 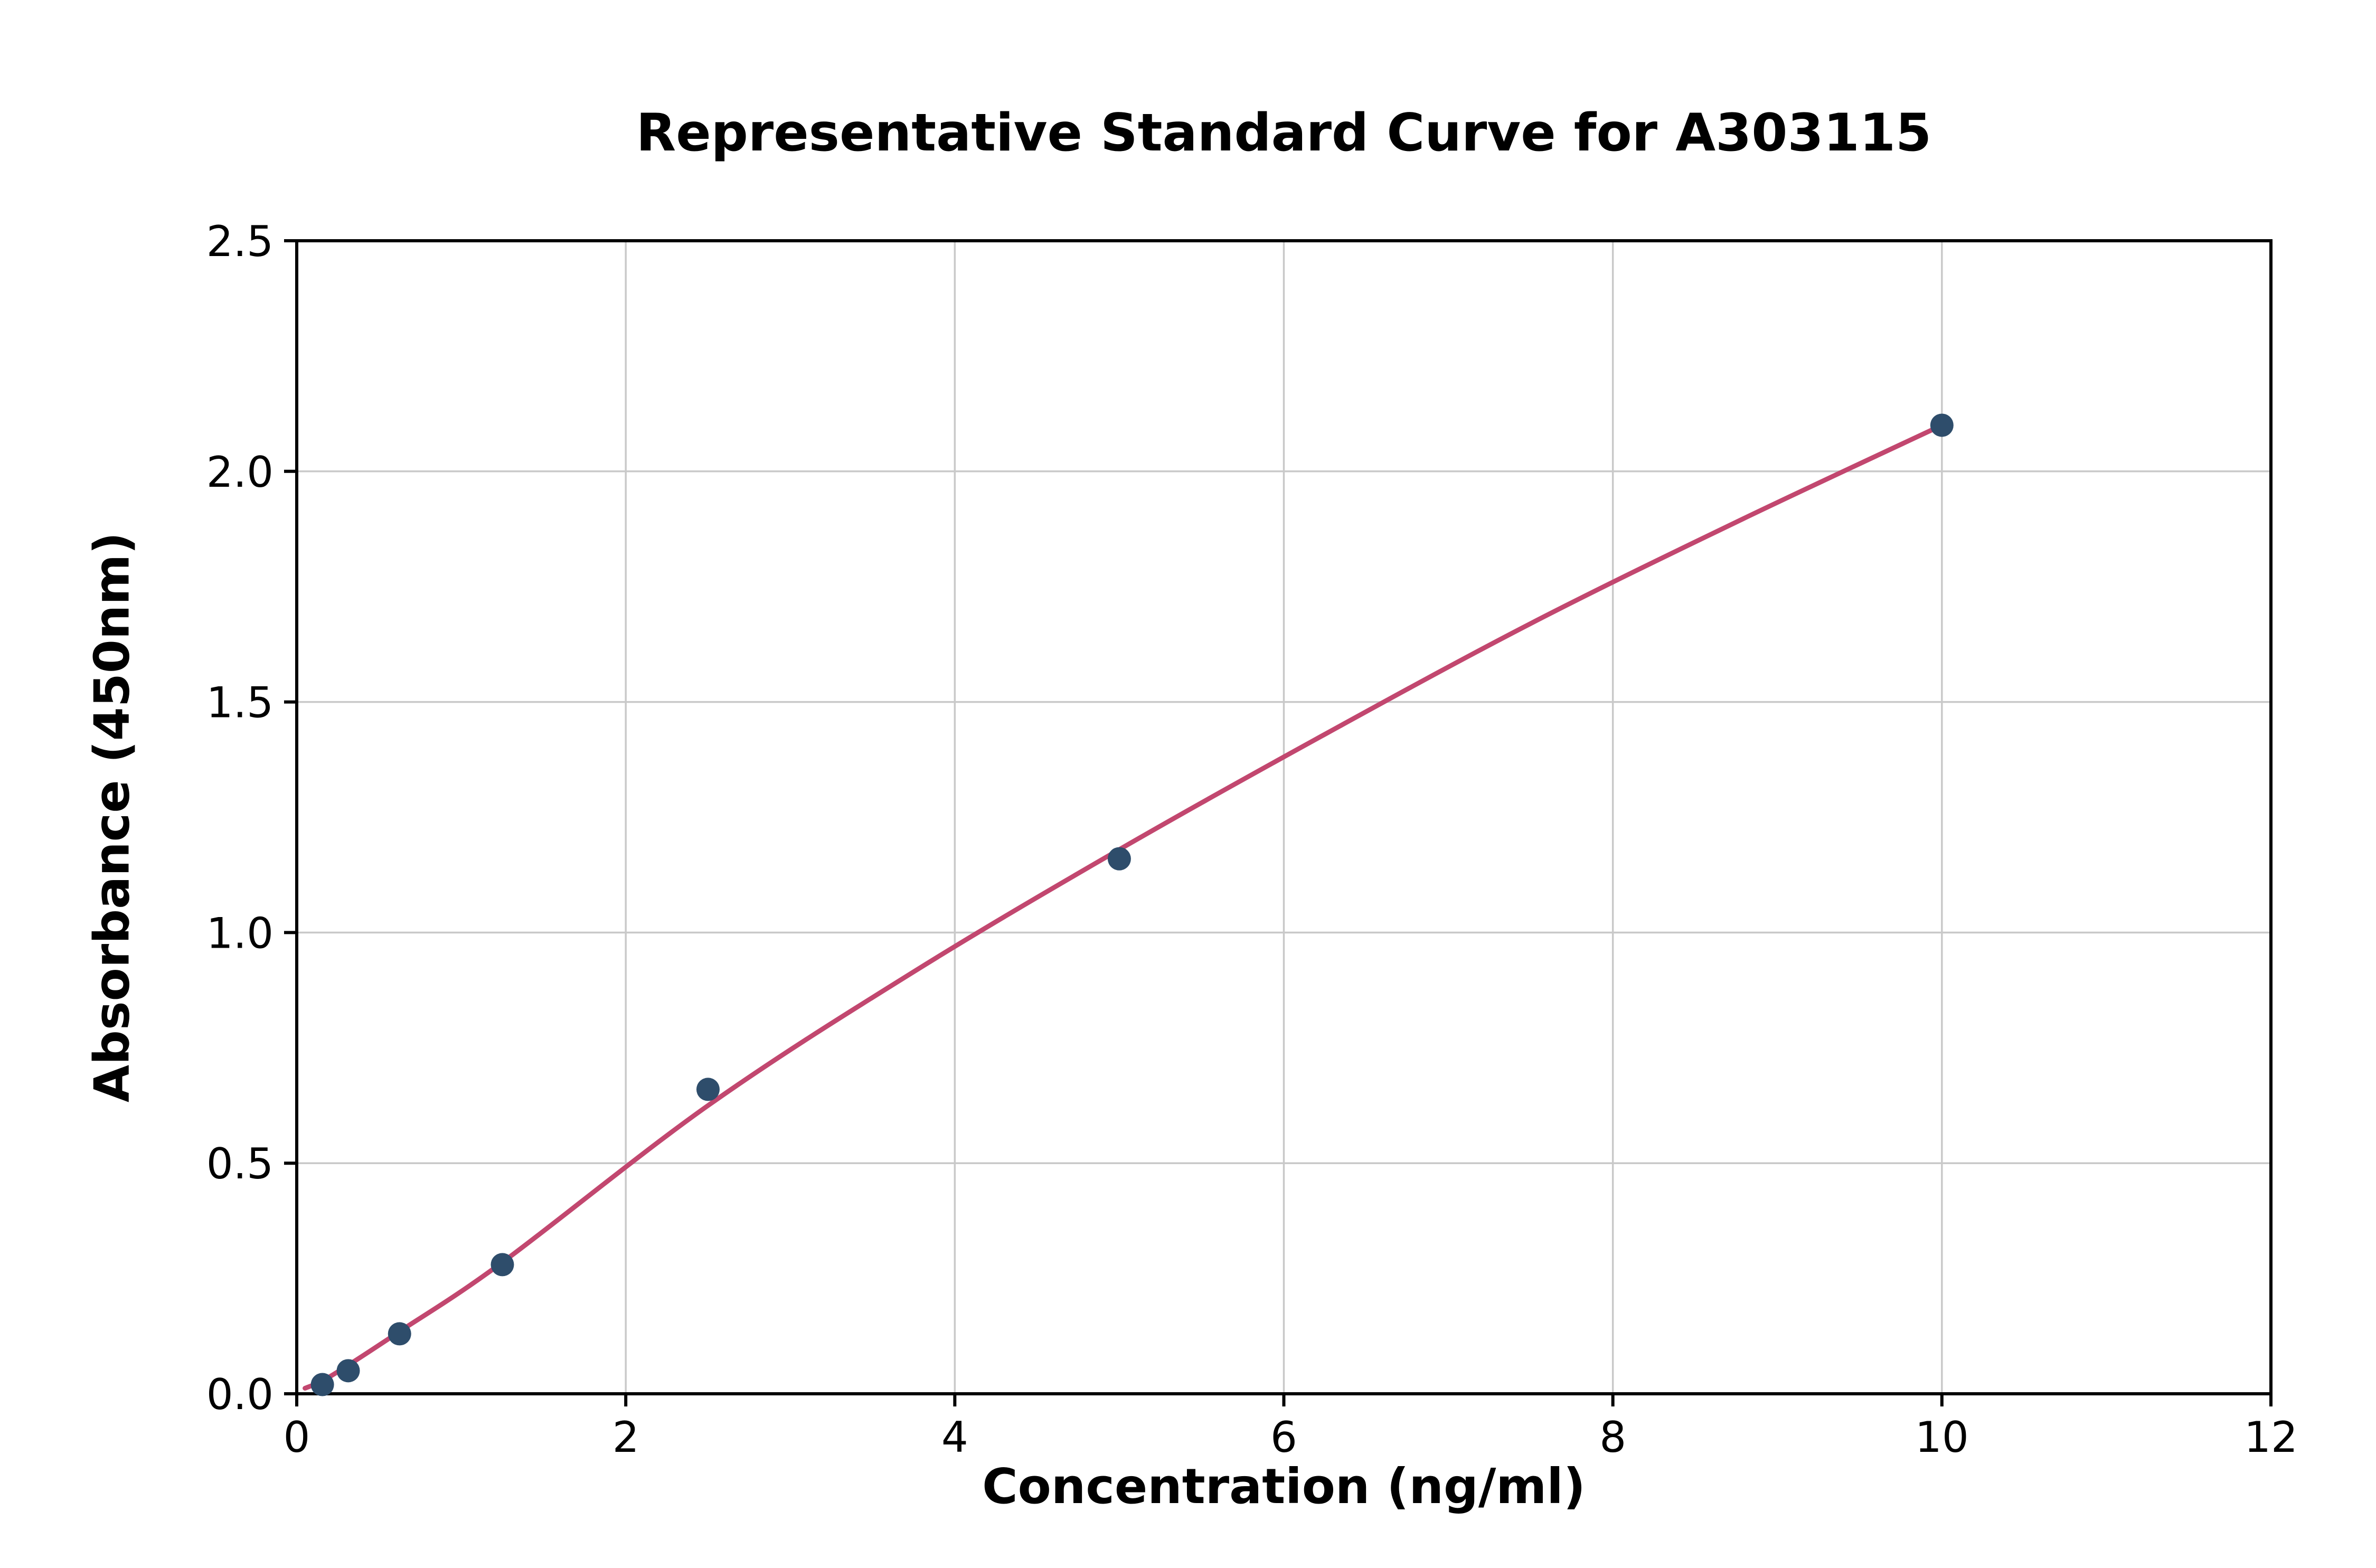 What do you see at coordinates (2271, 1437) in the screenshot?
I see `x-tick-label: 12` at bounding box center [2271, 1437].